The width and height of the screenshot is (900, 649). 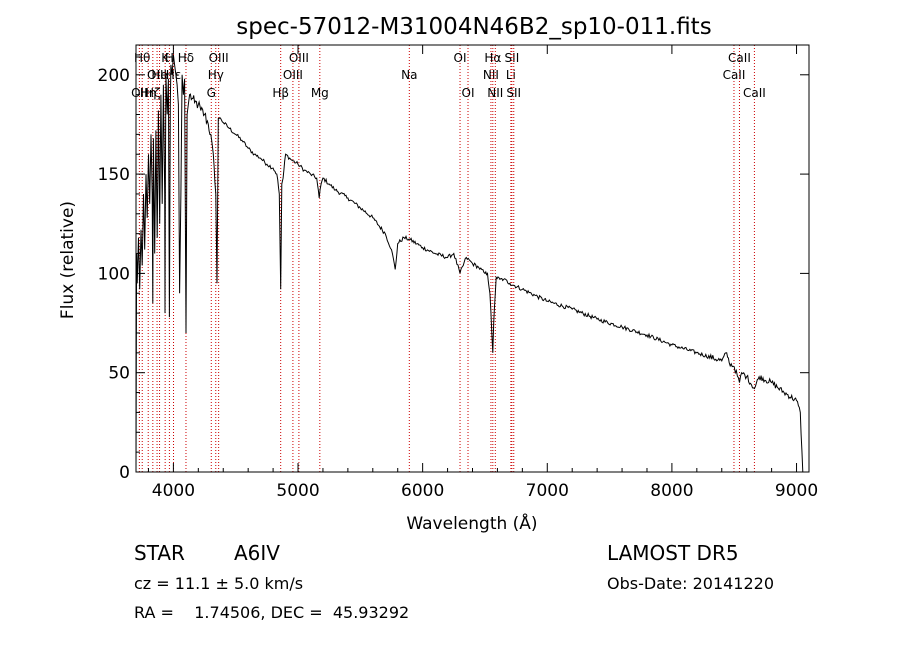 What do you see at coordinates (491, 75) in the screenshot?
I see `line-marker-label-20: NII` at bounding box center [491, 75].